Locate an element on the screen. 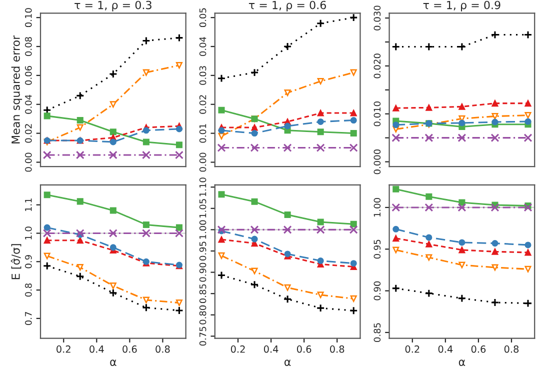 This screenshot has width=540, height=378. y-tick-label: 0.01 is located at coordinates (202, 133).